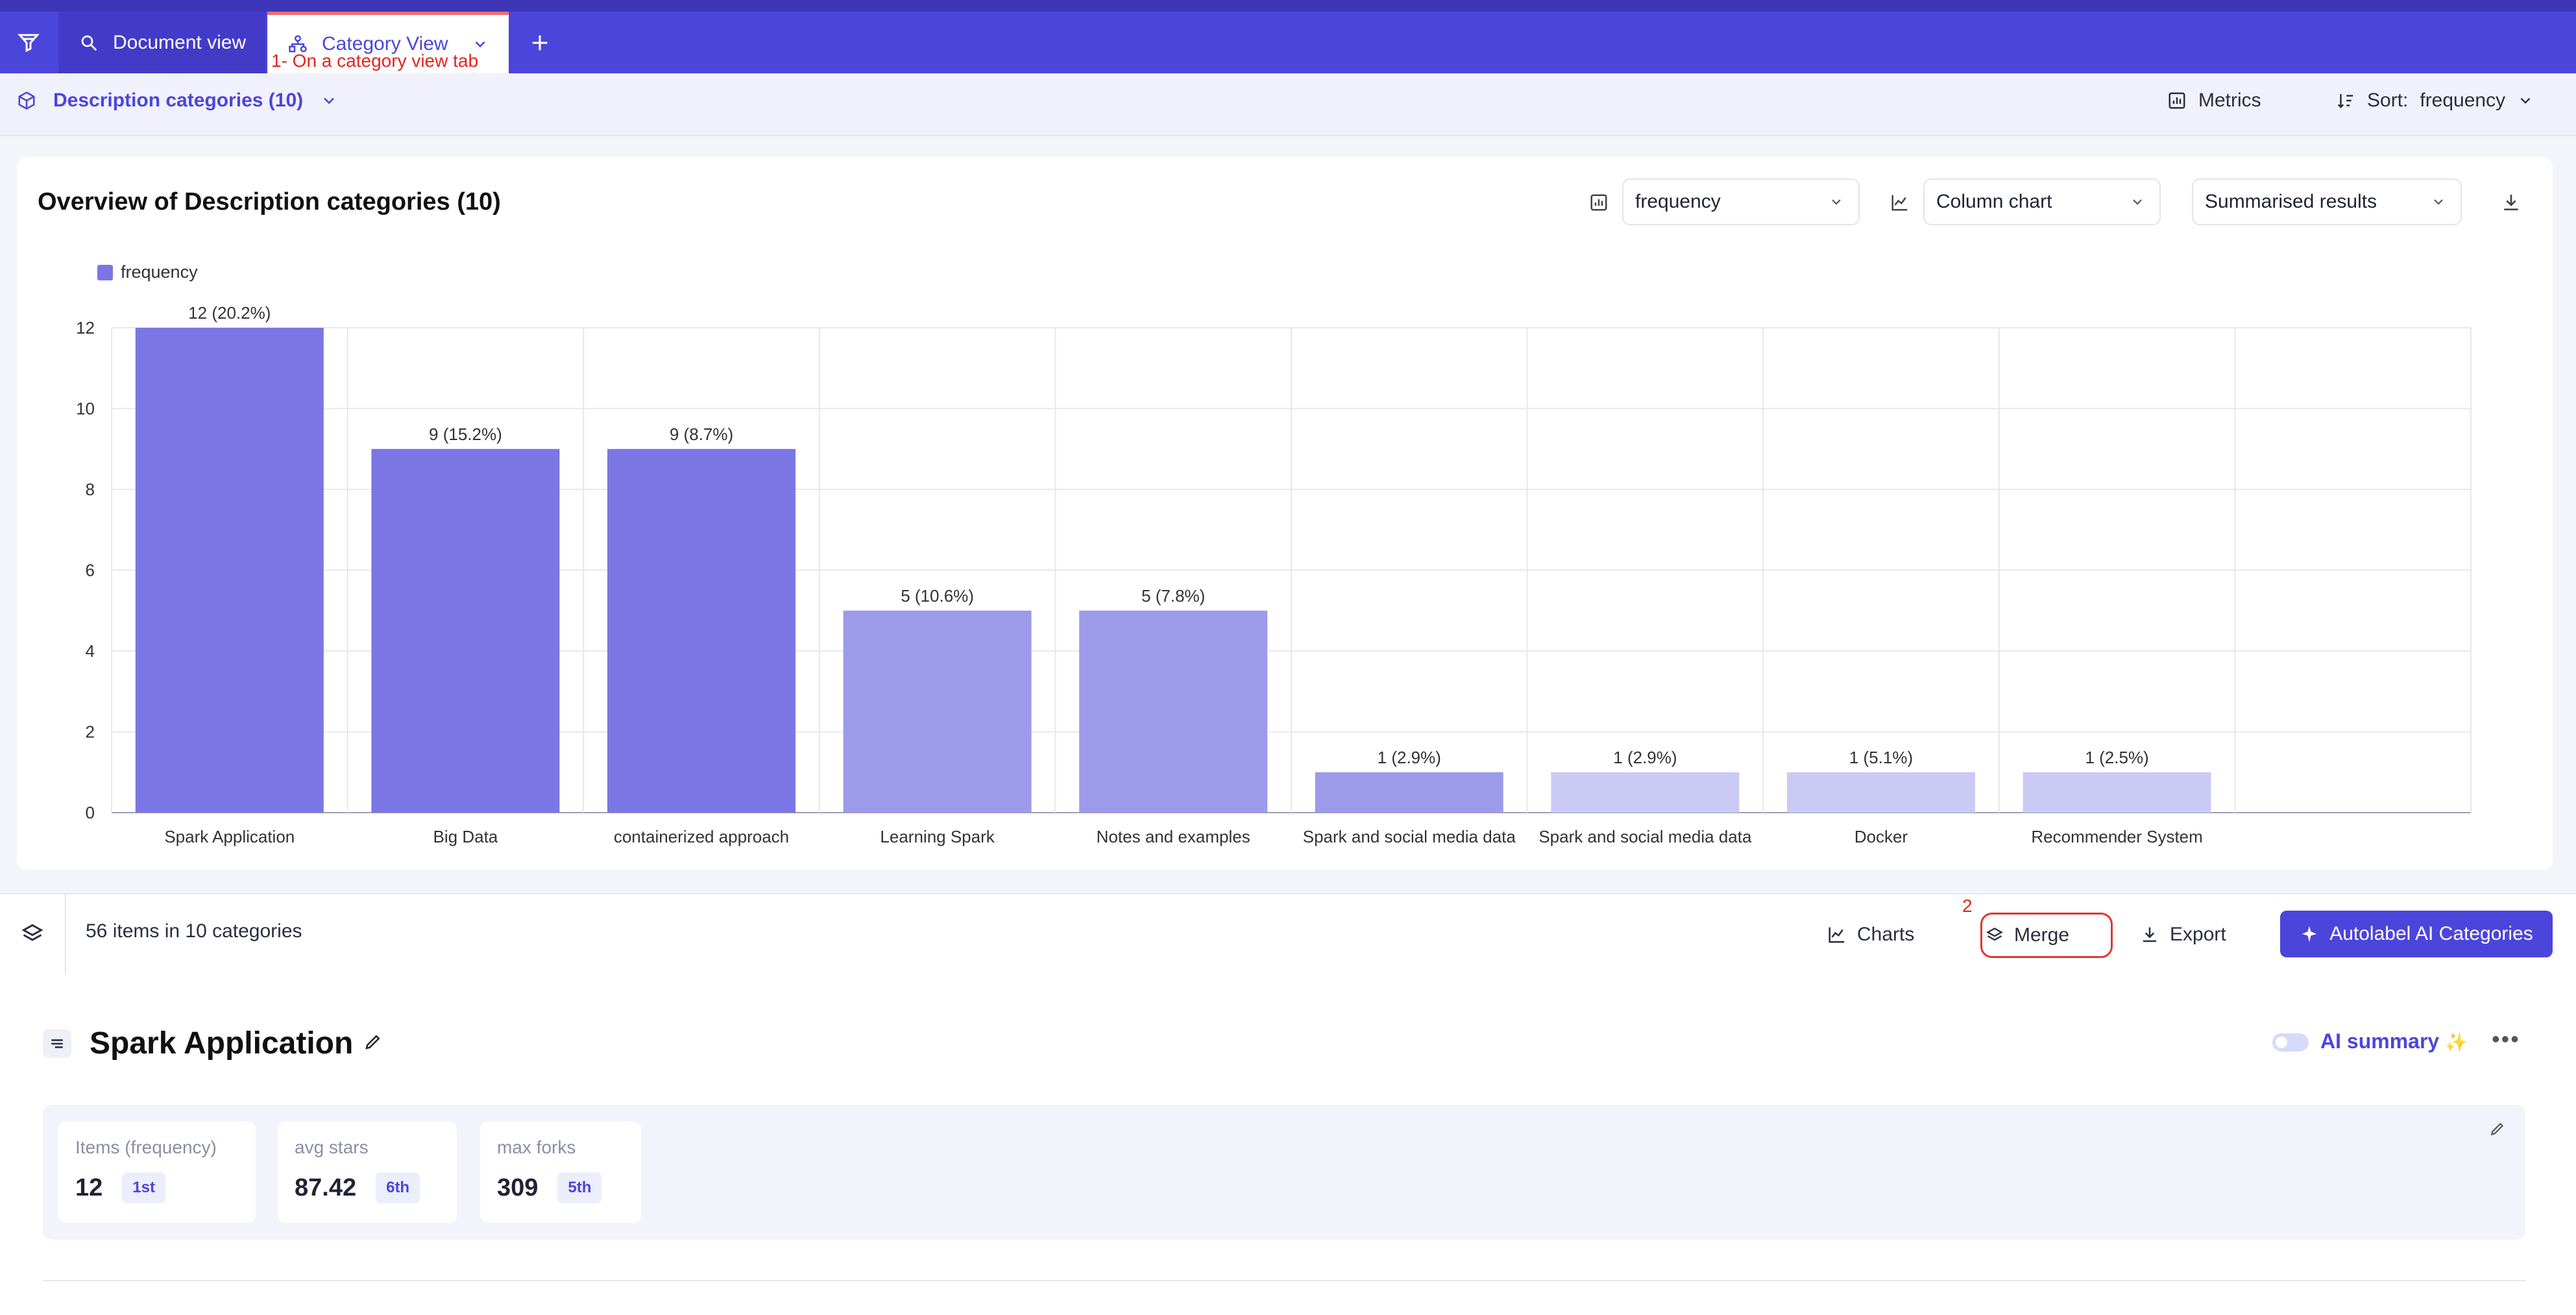 Image resolution: width=2576 pixels, height=1315 pixels. Describe the element at coordinates (2229, 100) in the screenshot. I see `metrics-label: Metrics` at that location.